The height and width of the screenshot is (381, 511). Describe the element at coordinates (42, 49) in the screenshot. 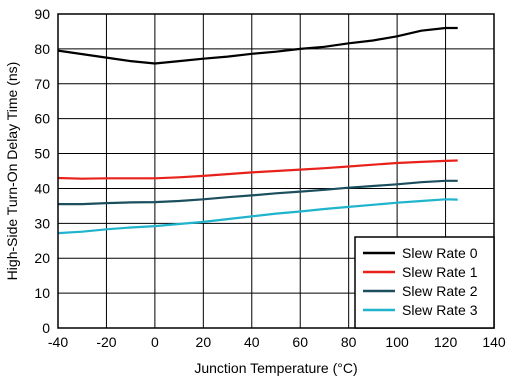

I see `y-tick-label: 80` at that location.